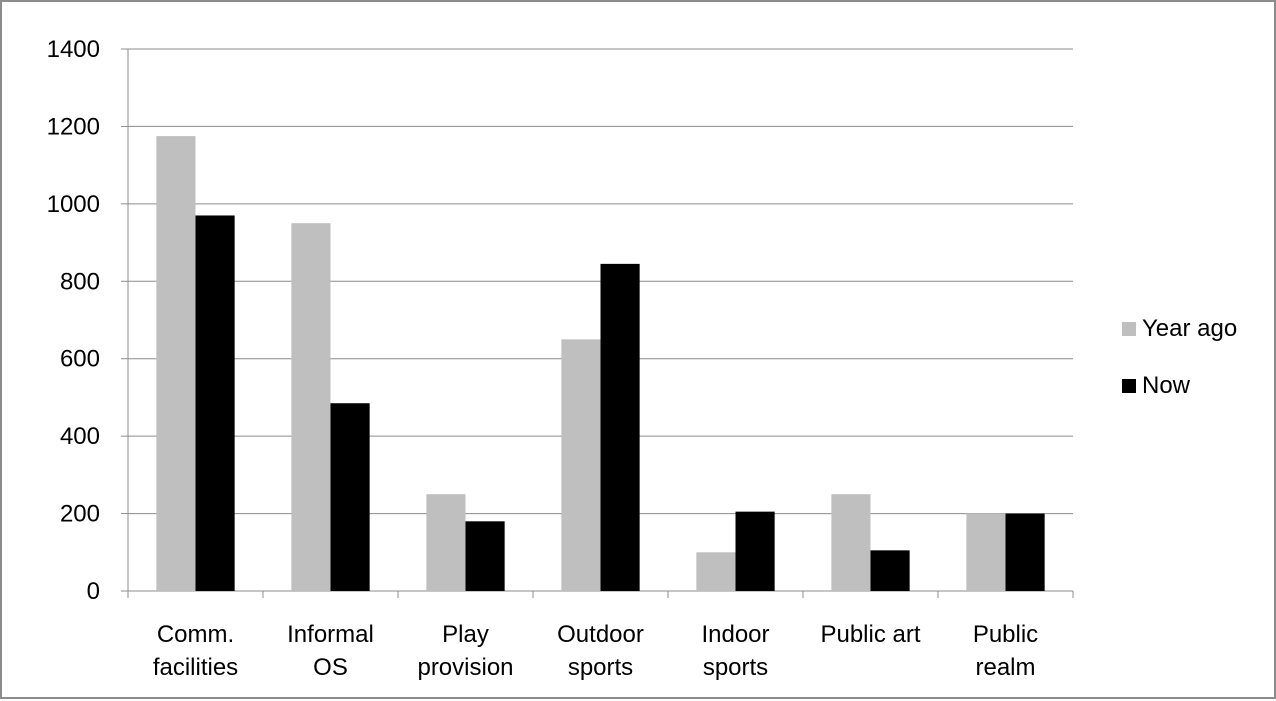  Describe the element at coordinates (330, 667) in the screenshot. I see `x-tick-label: OS` at that location.